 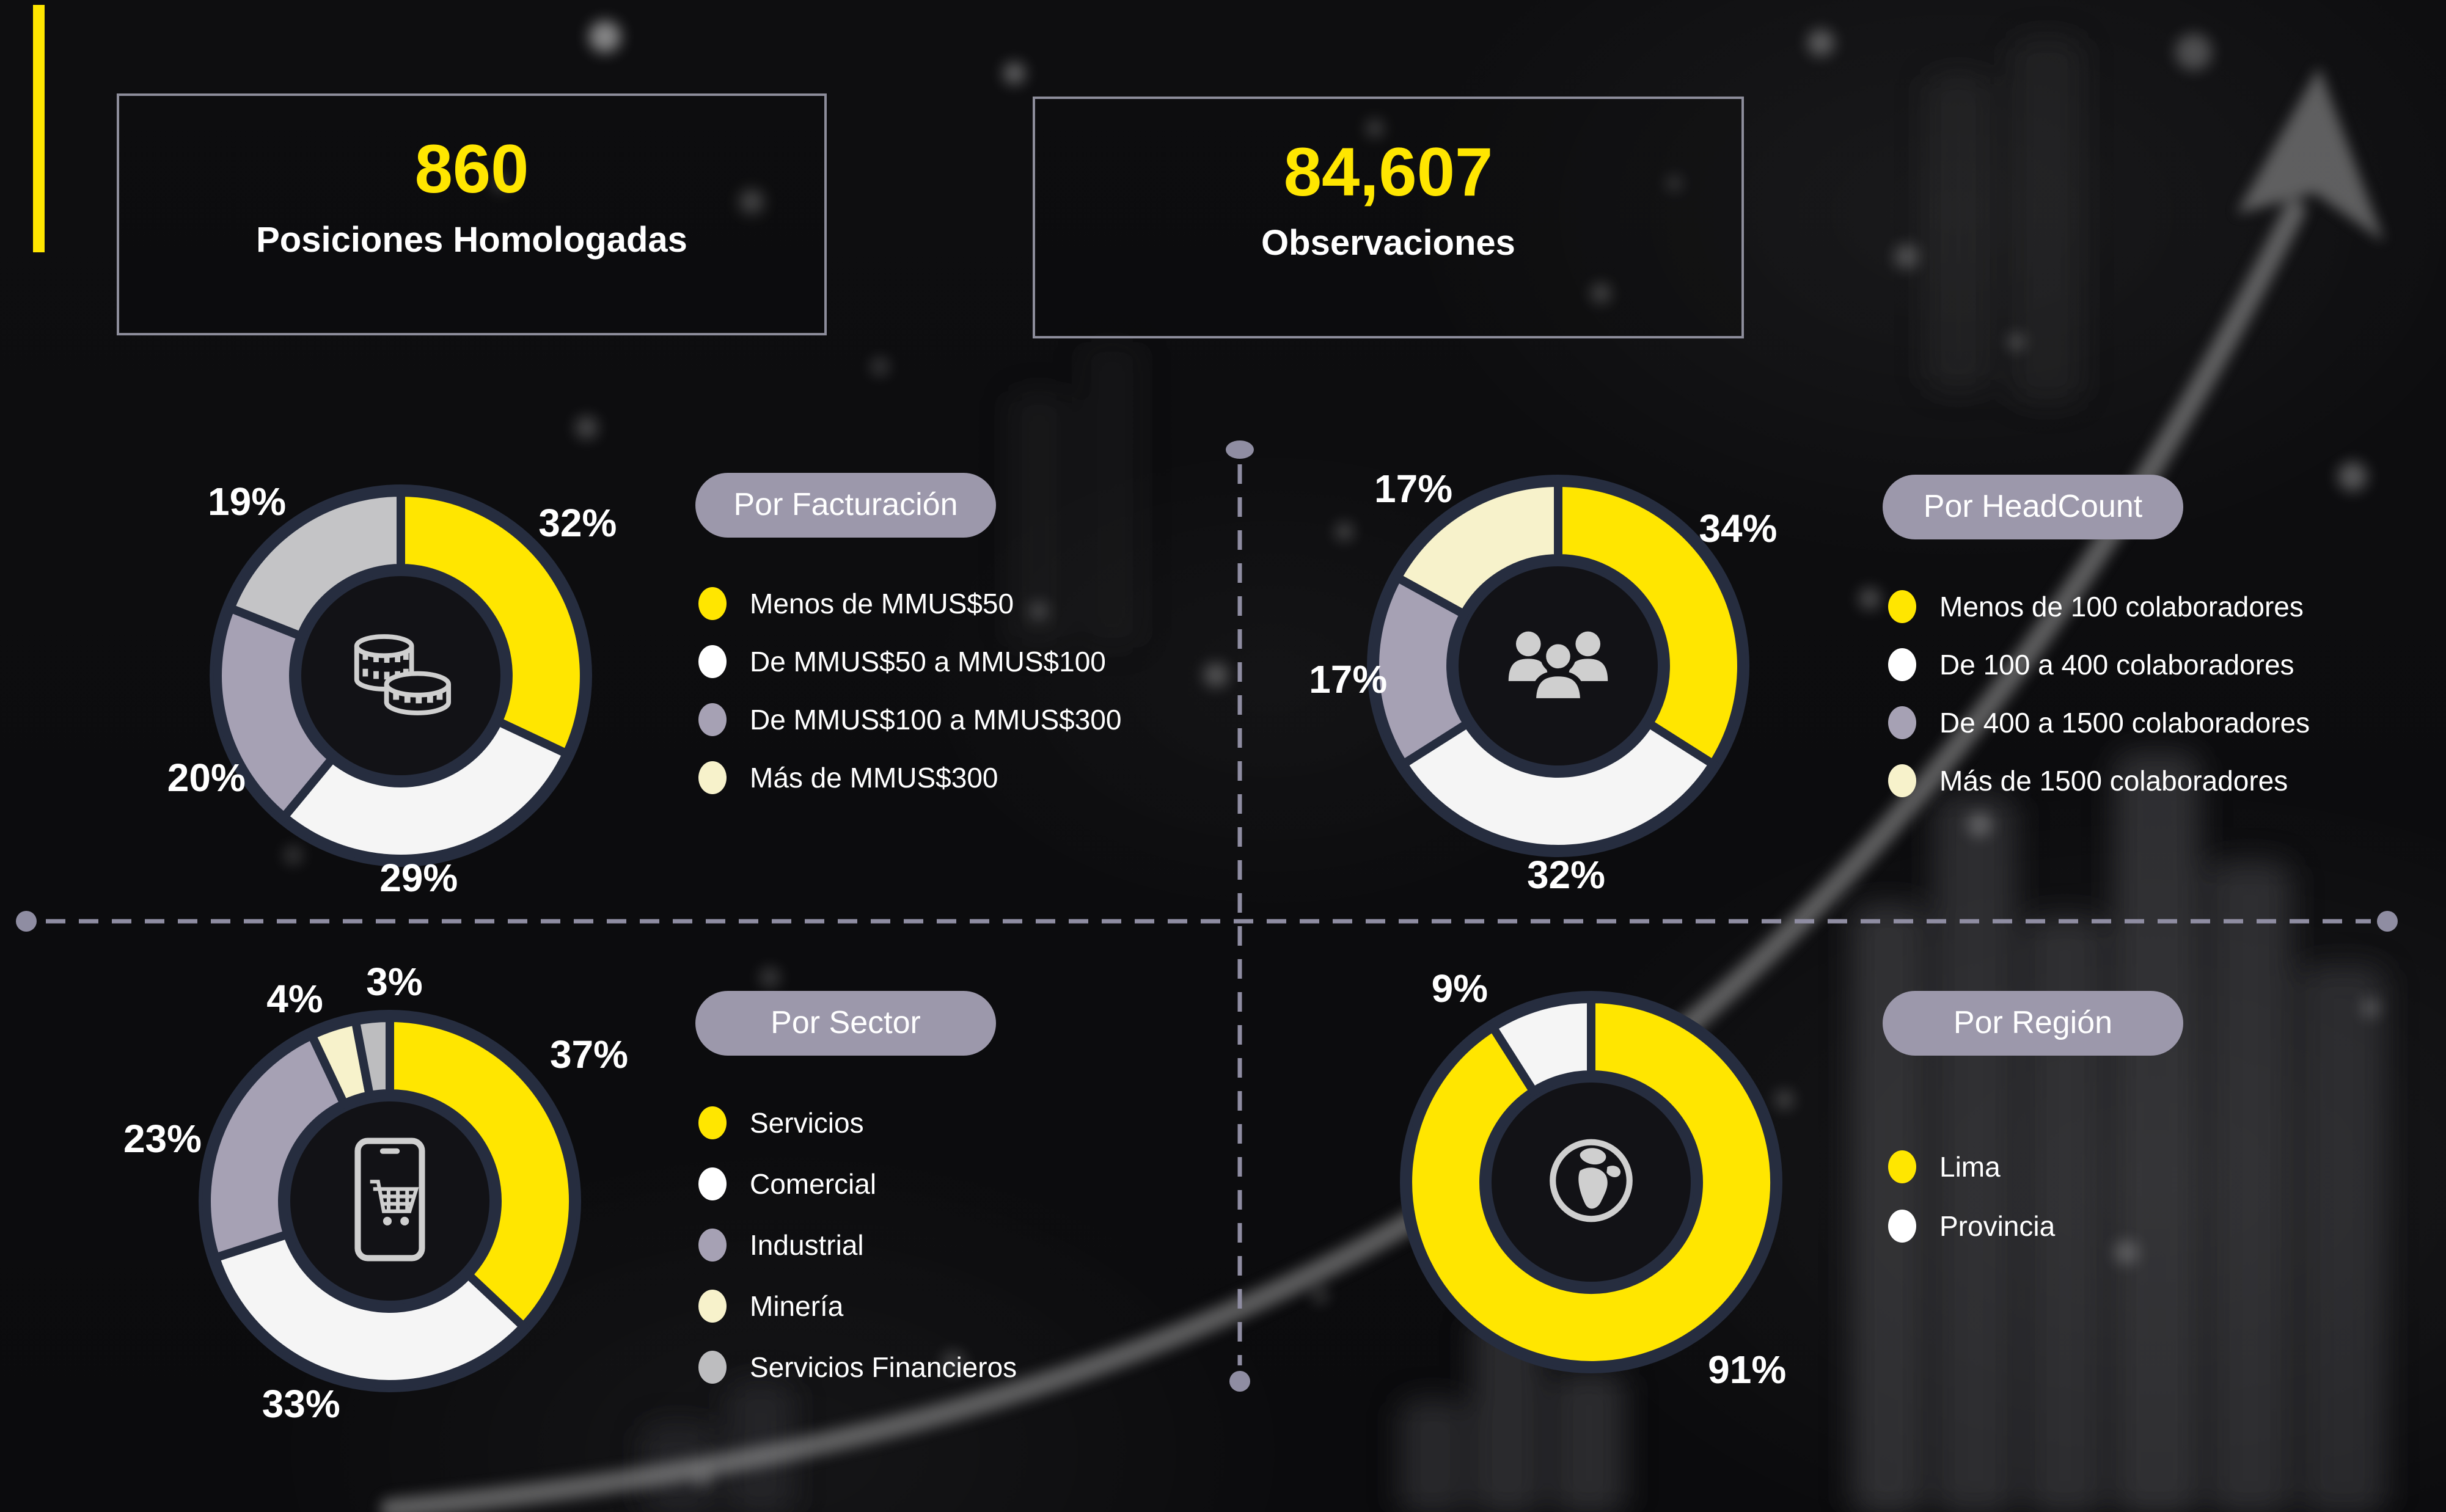 What do you see at coordinates (2033, 507) in the screenshot?
I see `chart-title-pill-headcount: Por HeadCount` at bounding box center [2033, 507].